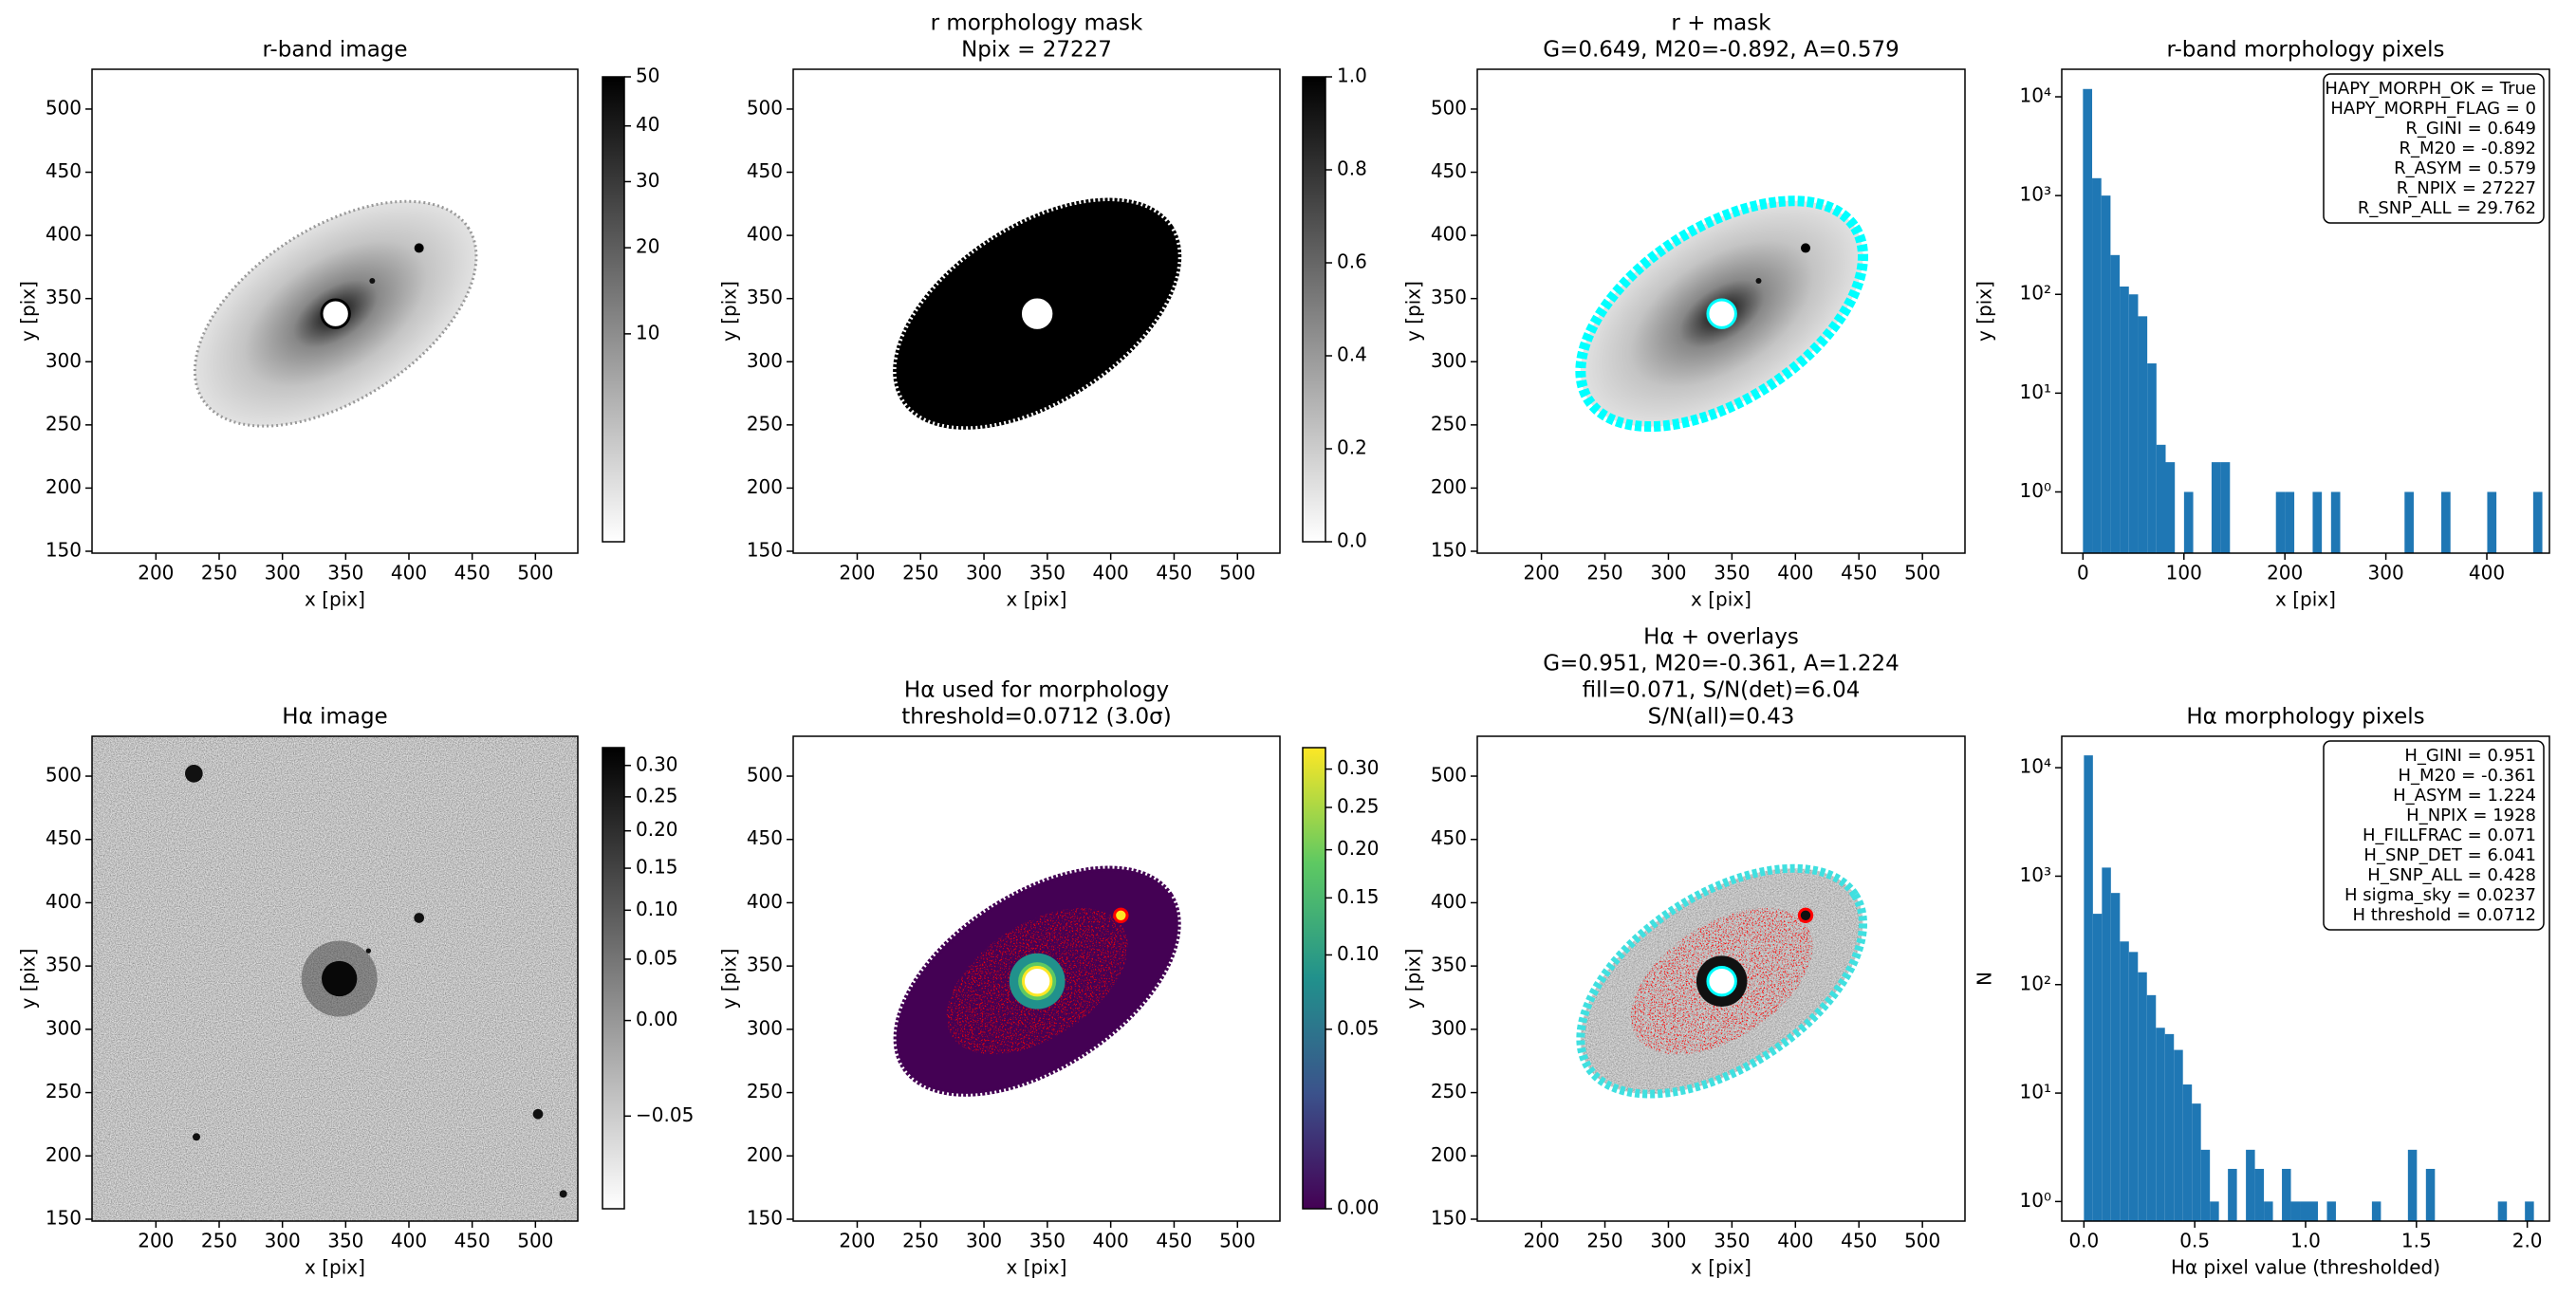 This screenshot has width=2576, height=1297. What do you see at coordinates (2527, 1241) in the screenshot?
I see `x-tick-label: 2.0` at bounding box center [2527, 1241].